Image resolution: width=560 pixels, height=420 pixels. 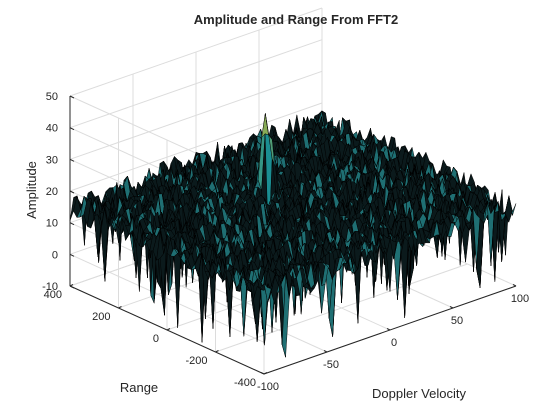 What do you see at coordinates (331, 365) in the screenshot?
I see `x-tick-label: -50` at bounding box center [331, 365].